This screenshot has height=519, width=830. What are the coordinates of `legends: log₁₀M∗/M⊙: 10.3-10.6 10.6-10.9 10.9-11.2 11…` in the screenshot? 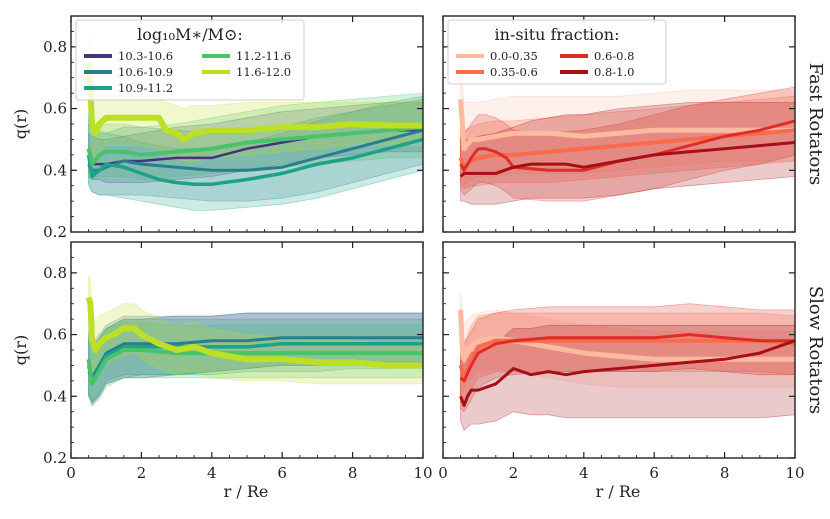 It's located at (371, 60).